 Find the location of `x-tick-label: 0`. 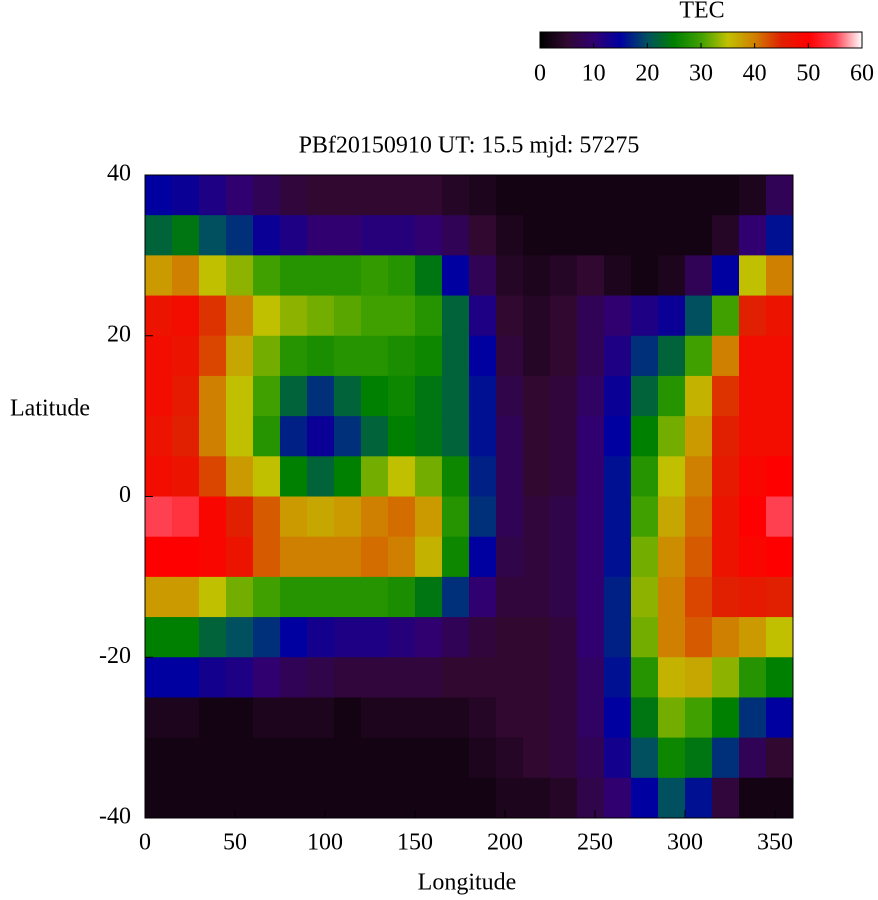

x-tick-label: 0 is located at coordinates (145, 843).